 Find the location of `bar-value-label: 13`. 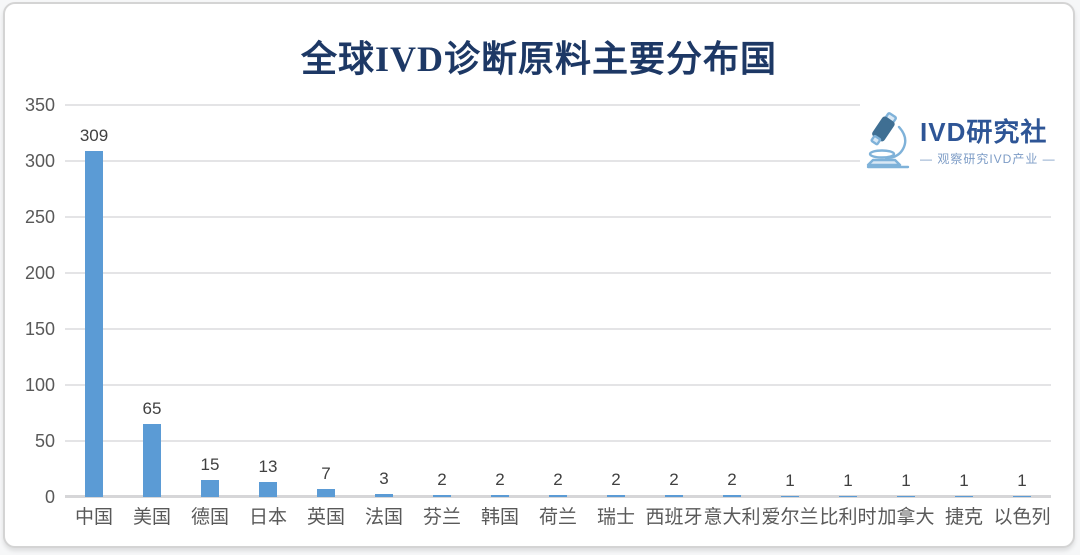

bar-value-label: 13 is located at coordinates (268, 467).